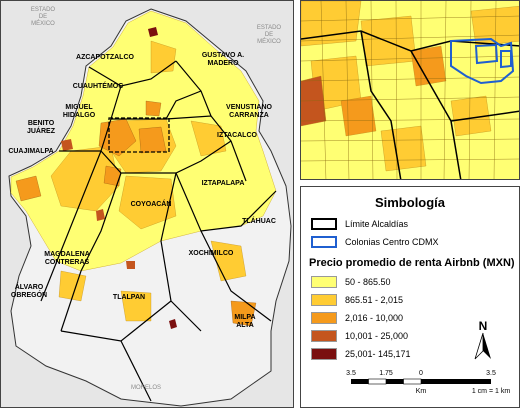 This screenshot has width=520, height=408. I want to click on label-tlahuac: TLÁHUAC, so click(259, 220).